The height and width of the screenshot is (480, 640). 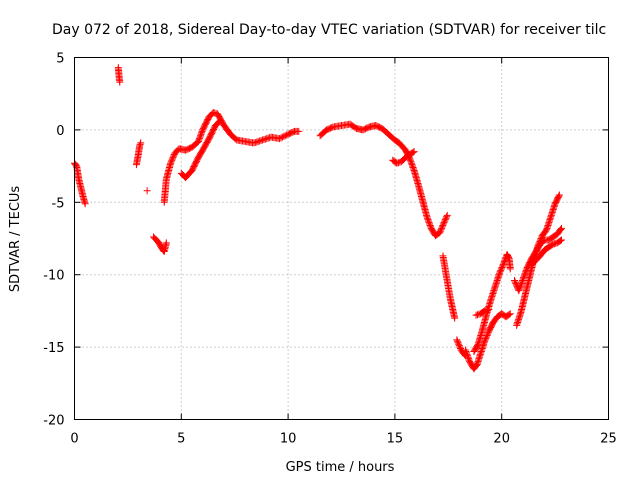 I want to click on x-tick-label: 15, so click(x=395, y=439).